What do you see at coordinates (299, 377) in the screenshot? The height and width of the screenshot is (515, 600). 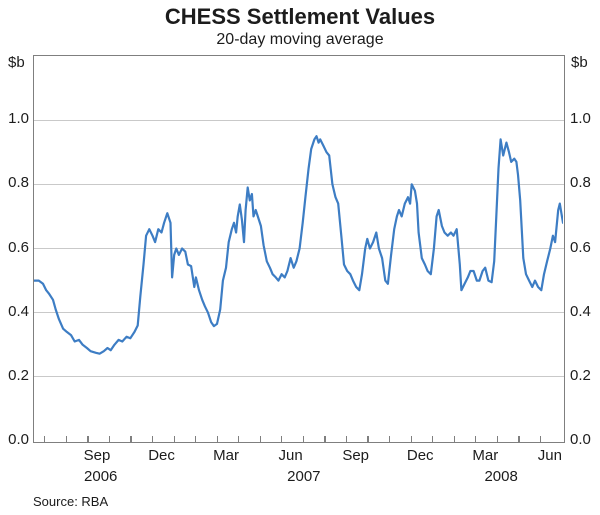 I see `gridline-0.2` at bounding box center [299, 377].